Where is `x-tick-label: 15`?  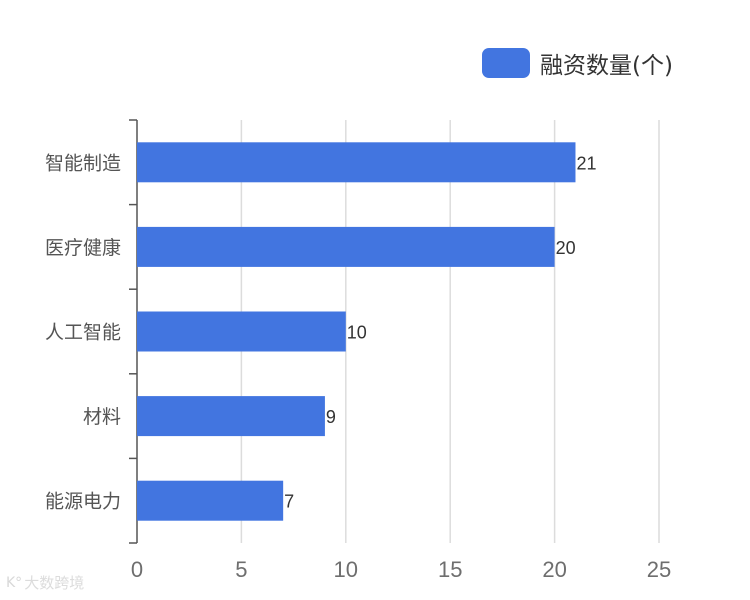 x-tick-label: 15 is located at coordinates (450, 569).